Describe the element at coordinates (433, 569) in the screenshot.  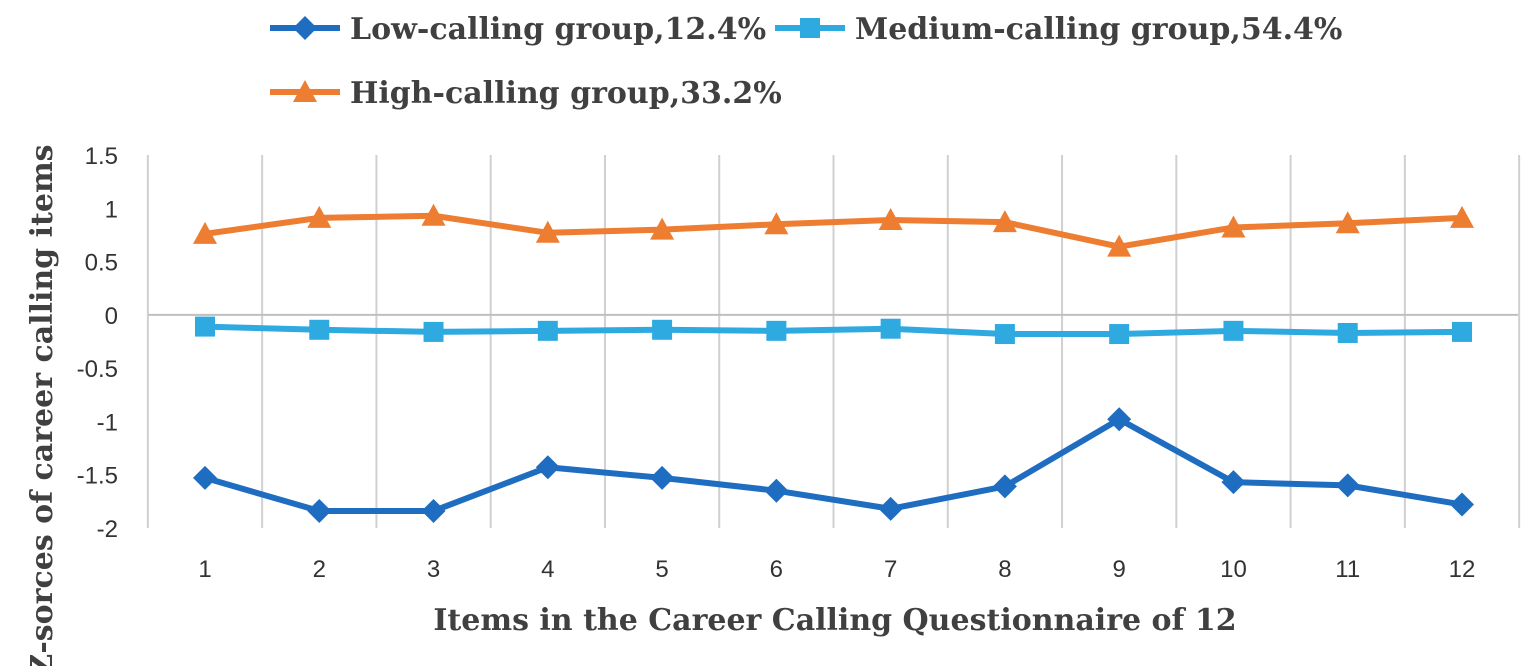
I see `x-tick-label: 3` at that location.